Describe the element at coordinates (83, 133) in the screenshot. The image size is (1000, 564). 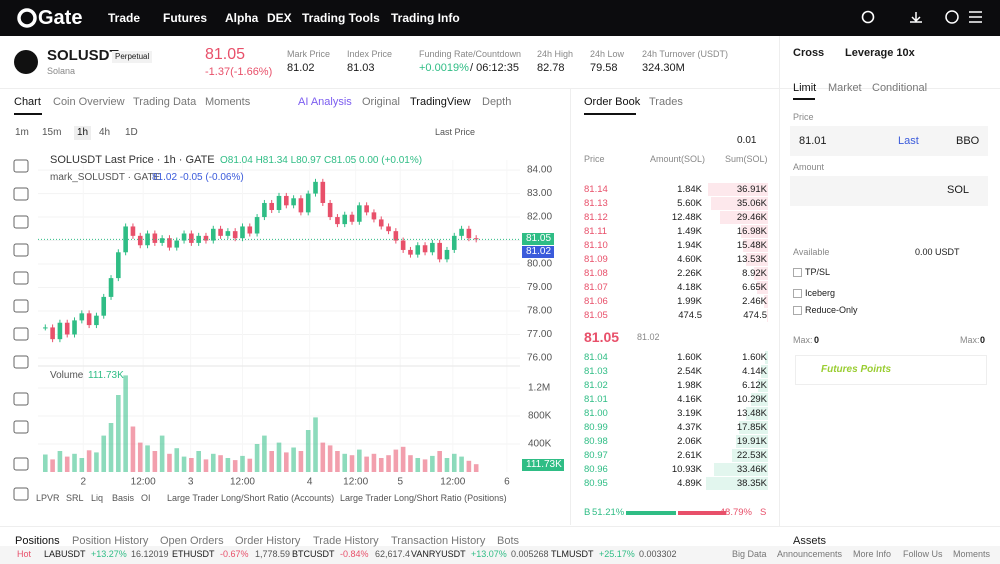
I see `interval: 1h` at that location.